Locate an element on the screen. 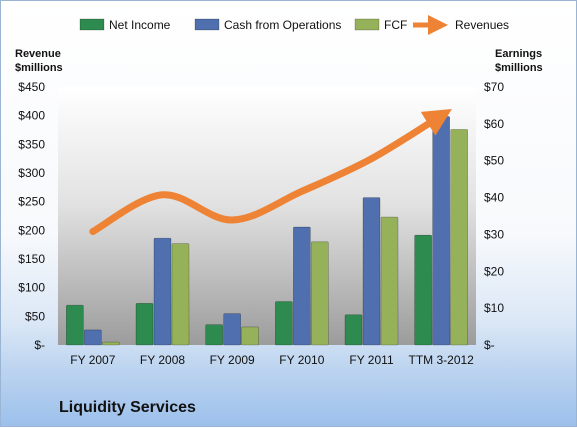 This screenshot has width=577, height=428. left-tick-label: $250 is located at coordinates (31, 202).